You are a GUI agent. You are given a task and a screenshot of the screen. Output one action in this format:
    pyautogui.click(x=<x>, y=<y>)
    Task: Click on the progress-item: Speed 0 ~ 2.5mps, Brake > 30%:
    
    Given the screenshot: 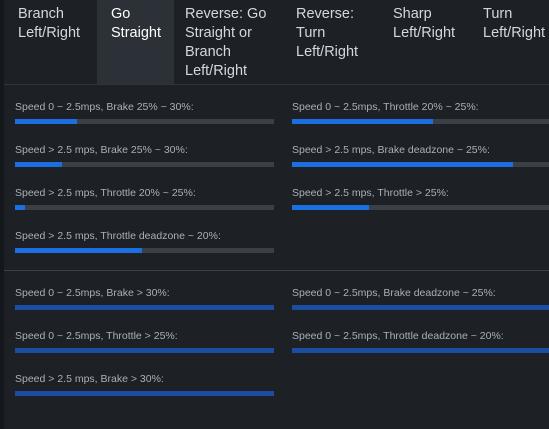 What is the action you would take?
    pyautogui.click(x=145, y=304)
    